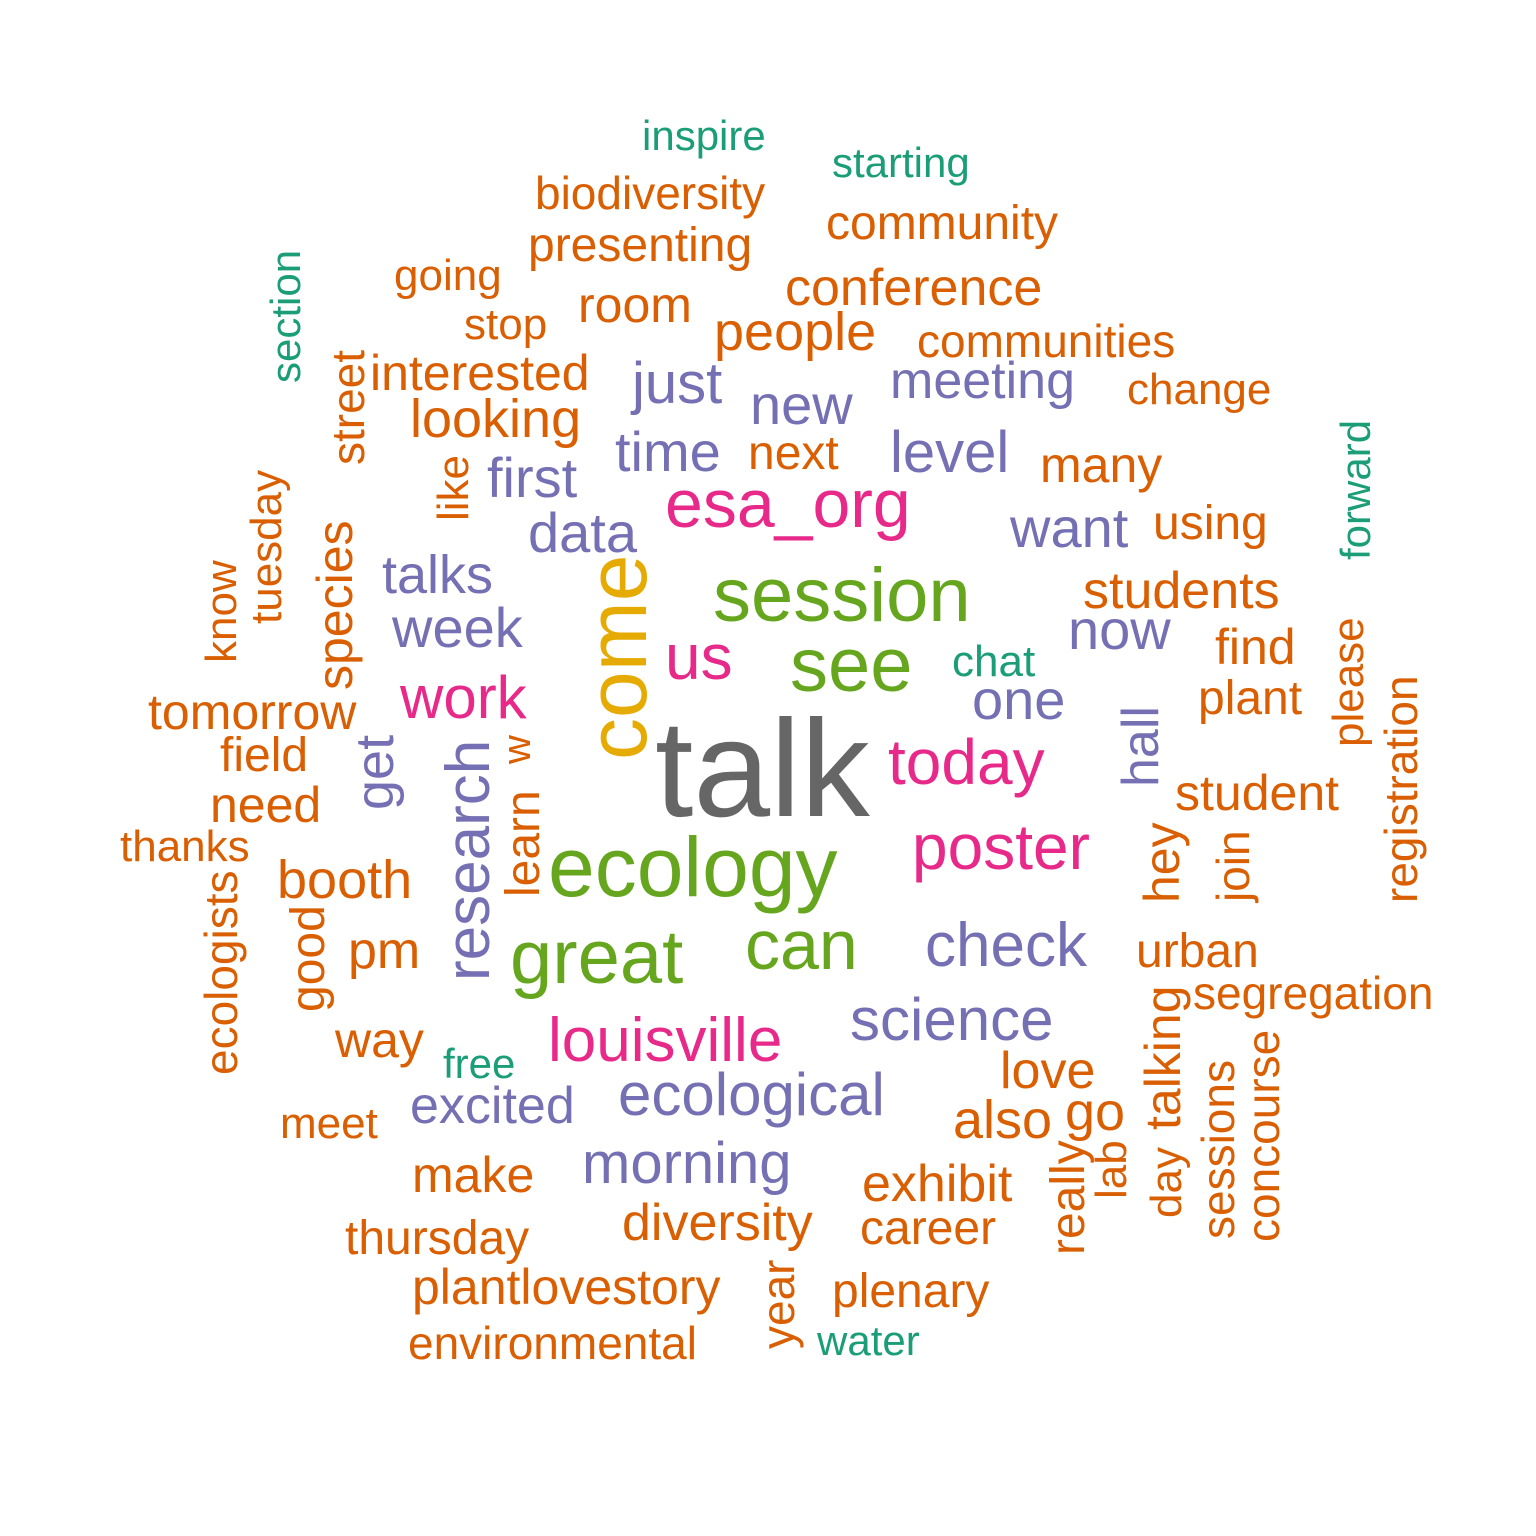  I want to click on word-environmental: environmental, so click(552, 1343).